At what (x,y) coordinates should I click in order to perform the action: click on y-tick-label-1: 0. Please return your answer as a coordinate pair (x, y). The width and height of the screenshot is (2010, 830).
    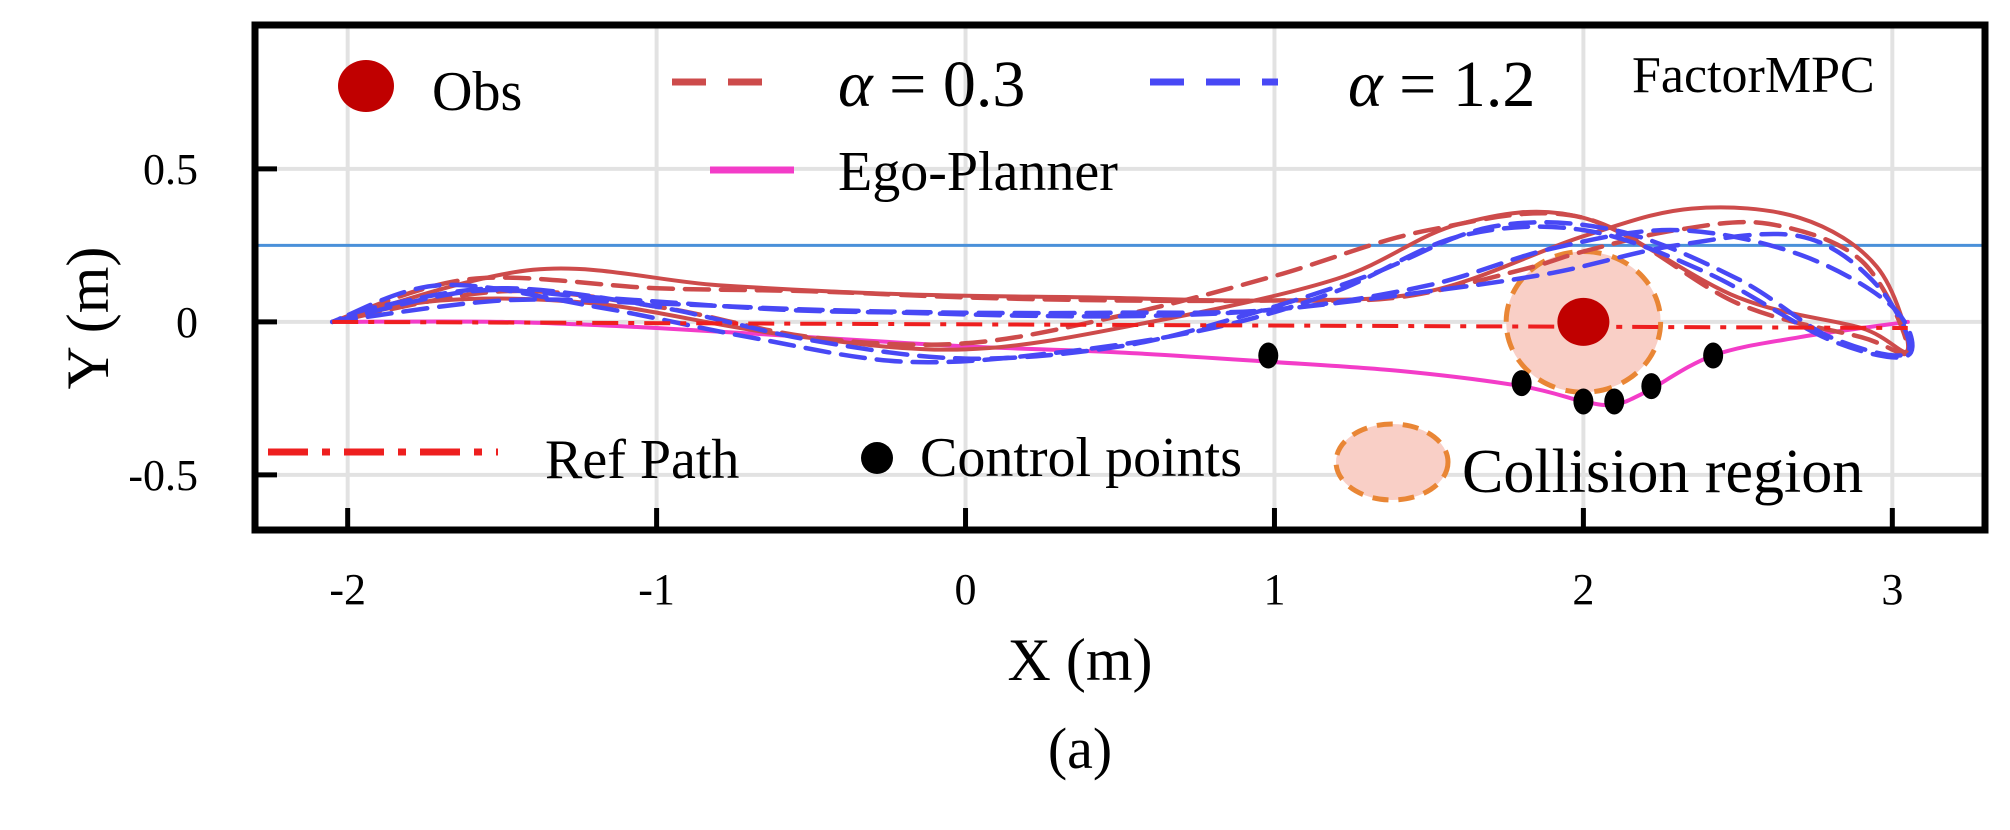
    Looking at the image, I should click on (187, 322).